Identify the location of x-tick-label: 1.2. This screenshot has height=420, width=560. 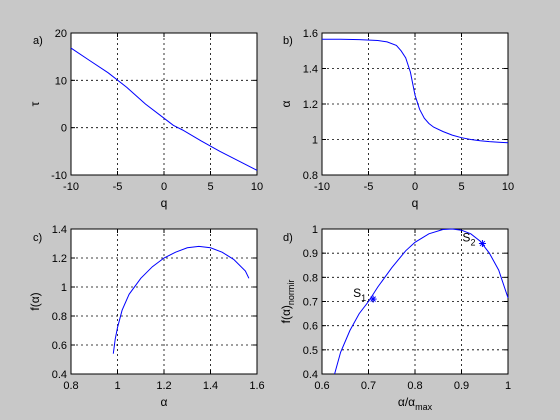
(163, 386).